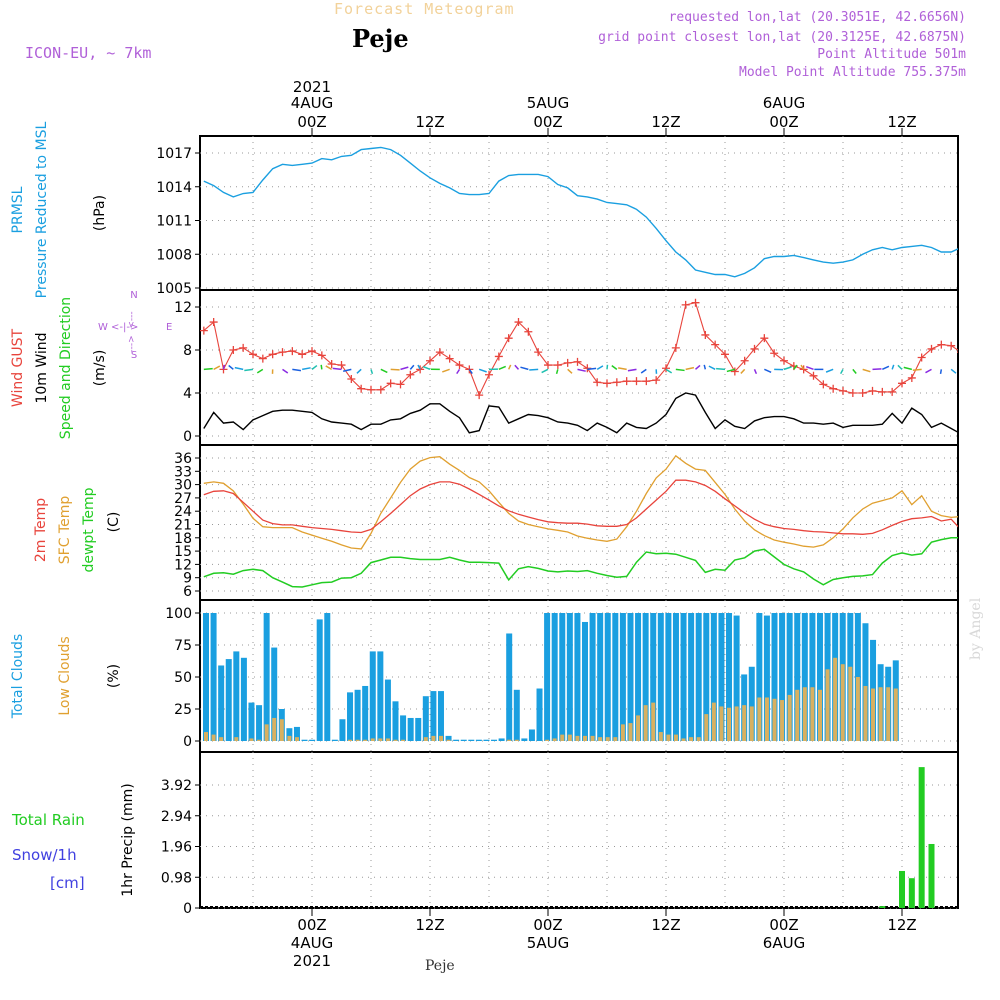 The image size is (1000, 1000). Describe the element at coordinates (183, 646) in the screenshot. I see `y-tick-label: 75` at that location.